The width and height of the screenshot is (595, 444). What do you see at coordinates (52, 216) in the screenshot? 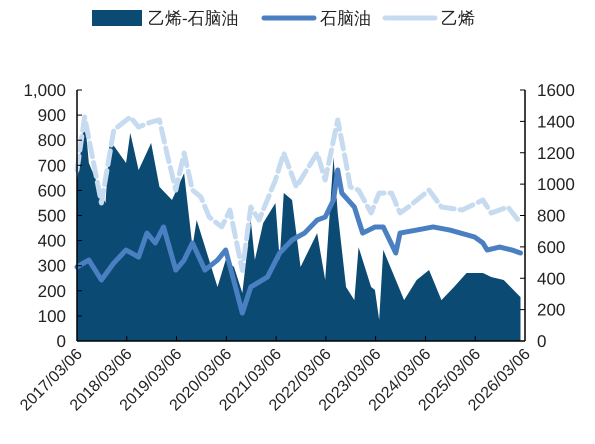
I see `y-tick-label: 500` at bounding box center [52, 216].